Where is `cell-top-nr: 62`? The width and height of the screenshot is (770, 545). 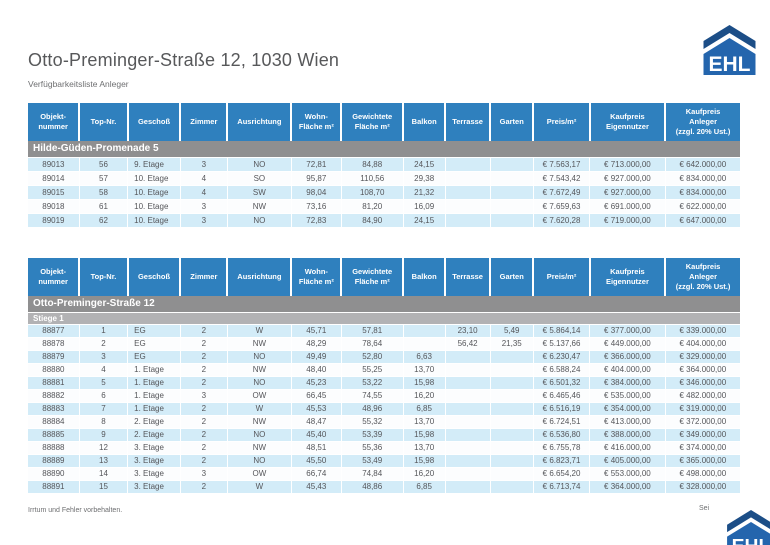
cell-top-nr: 62 is located at coordinates (104, 220).